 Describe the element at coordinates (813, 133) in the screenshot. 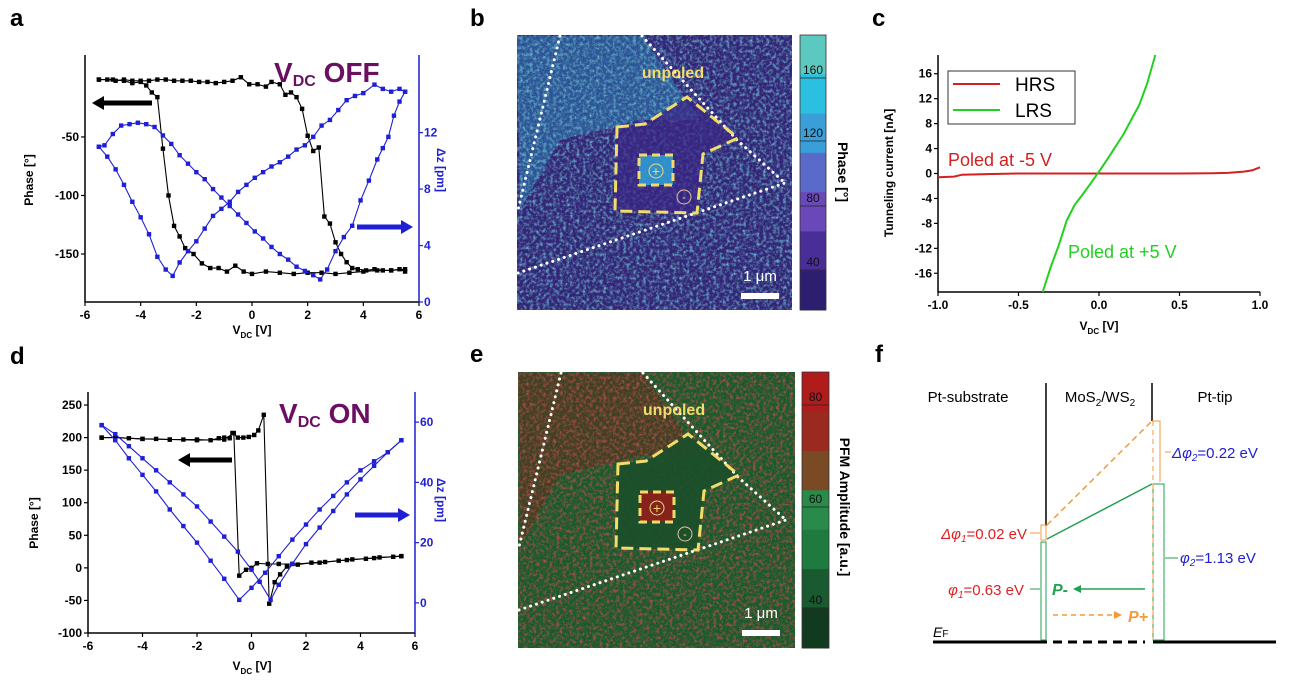

I see `colorbar-tick-label: 120` at that location.